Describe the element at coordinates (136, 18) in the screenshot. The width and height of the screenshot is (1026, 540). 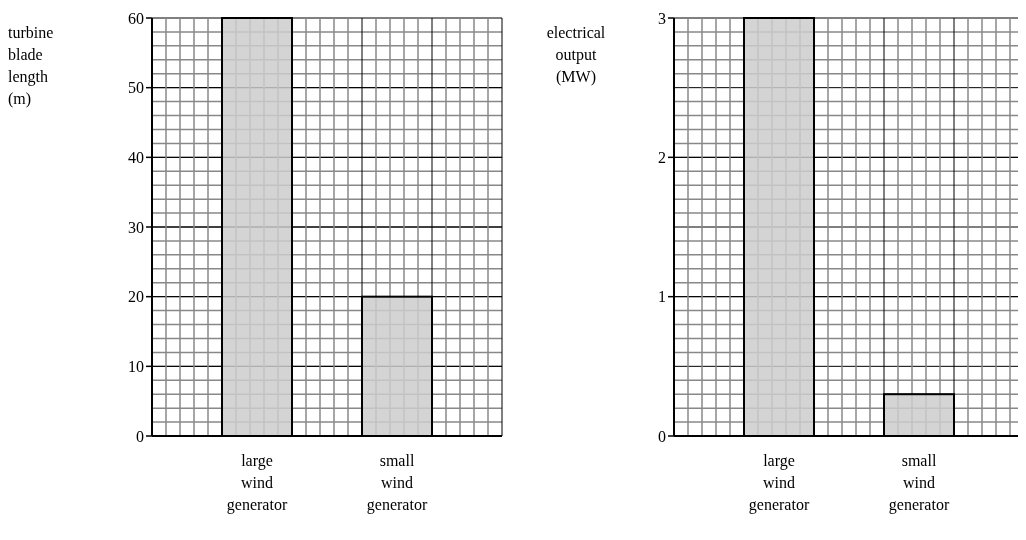
I see `y-tick-label: 60` at that location.